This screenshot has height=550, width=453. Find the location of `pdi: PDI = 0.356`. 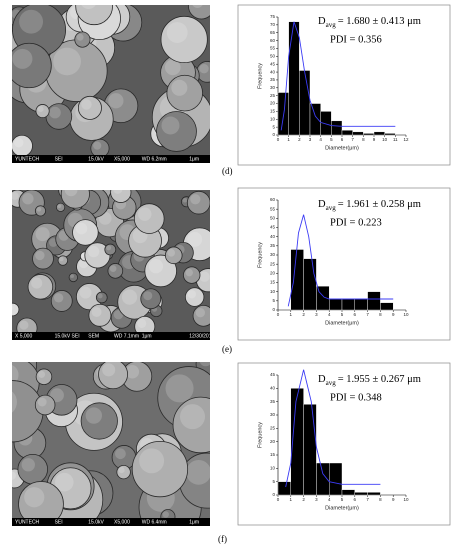

pdi: PDI = 0.356 is located at coordinates (356, 39).